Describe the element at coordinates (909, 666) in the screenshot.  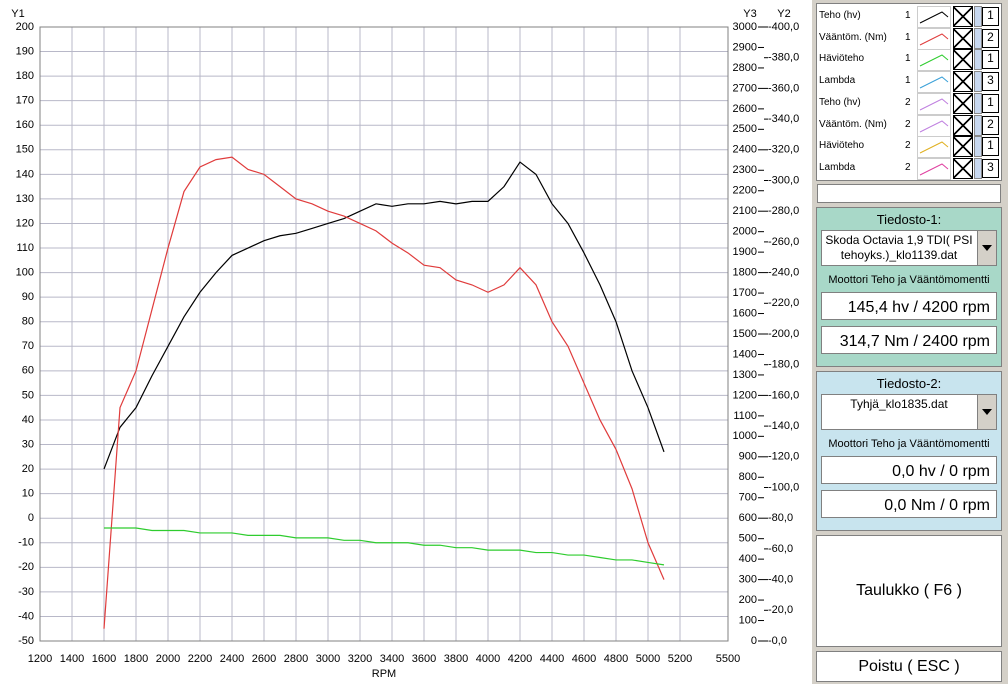
I see `exit-button: Poistu ( ESC )` at that location.